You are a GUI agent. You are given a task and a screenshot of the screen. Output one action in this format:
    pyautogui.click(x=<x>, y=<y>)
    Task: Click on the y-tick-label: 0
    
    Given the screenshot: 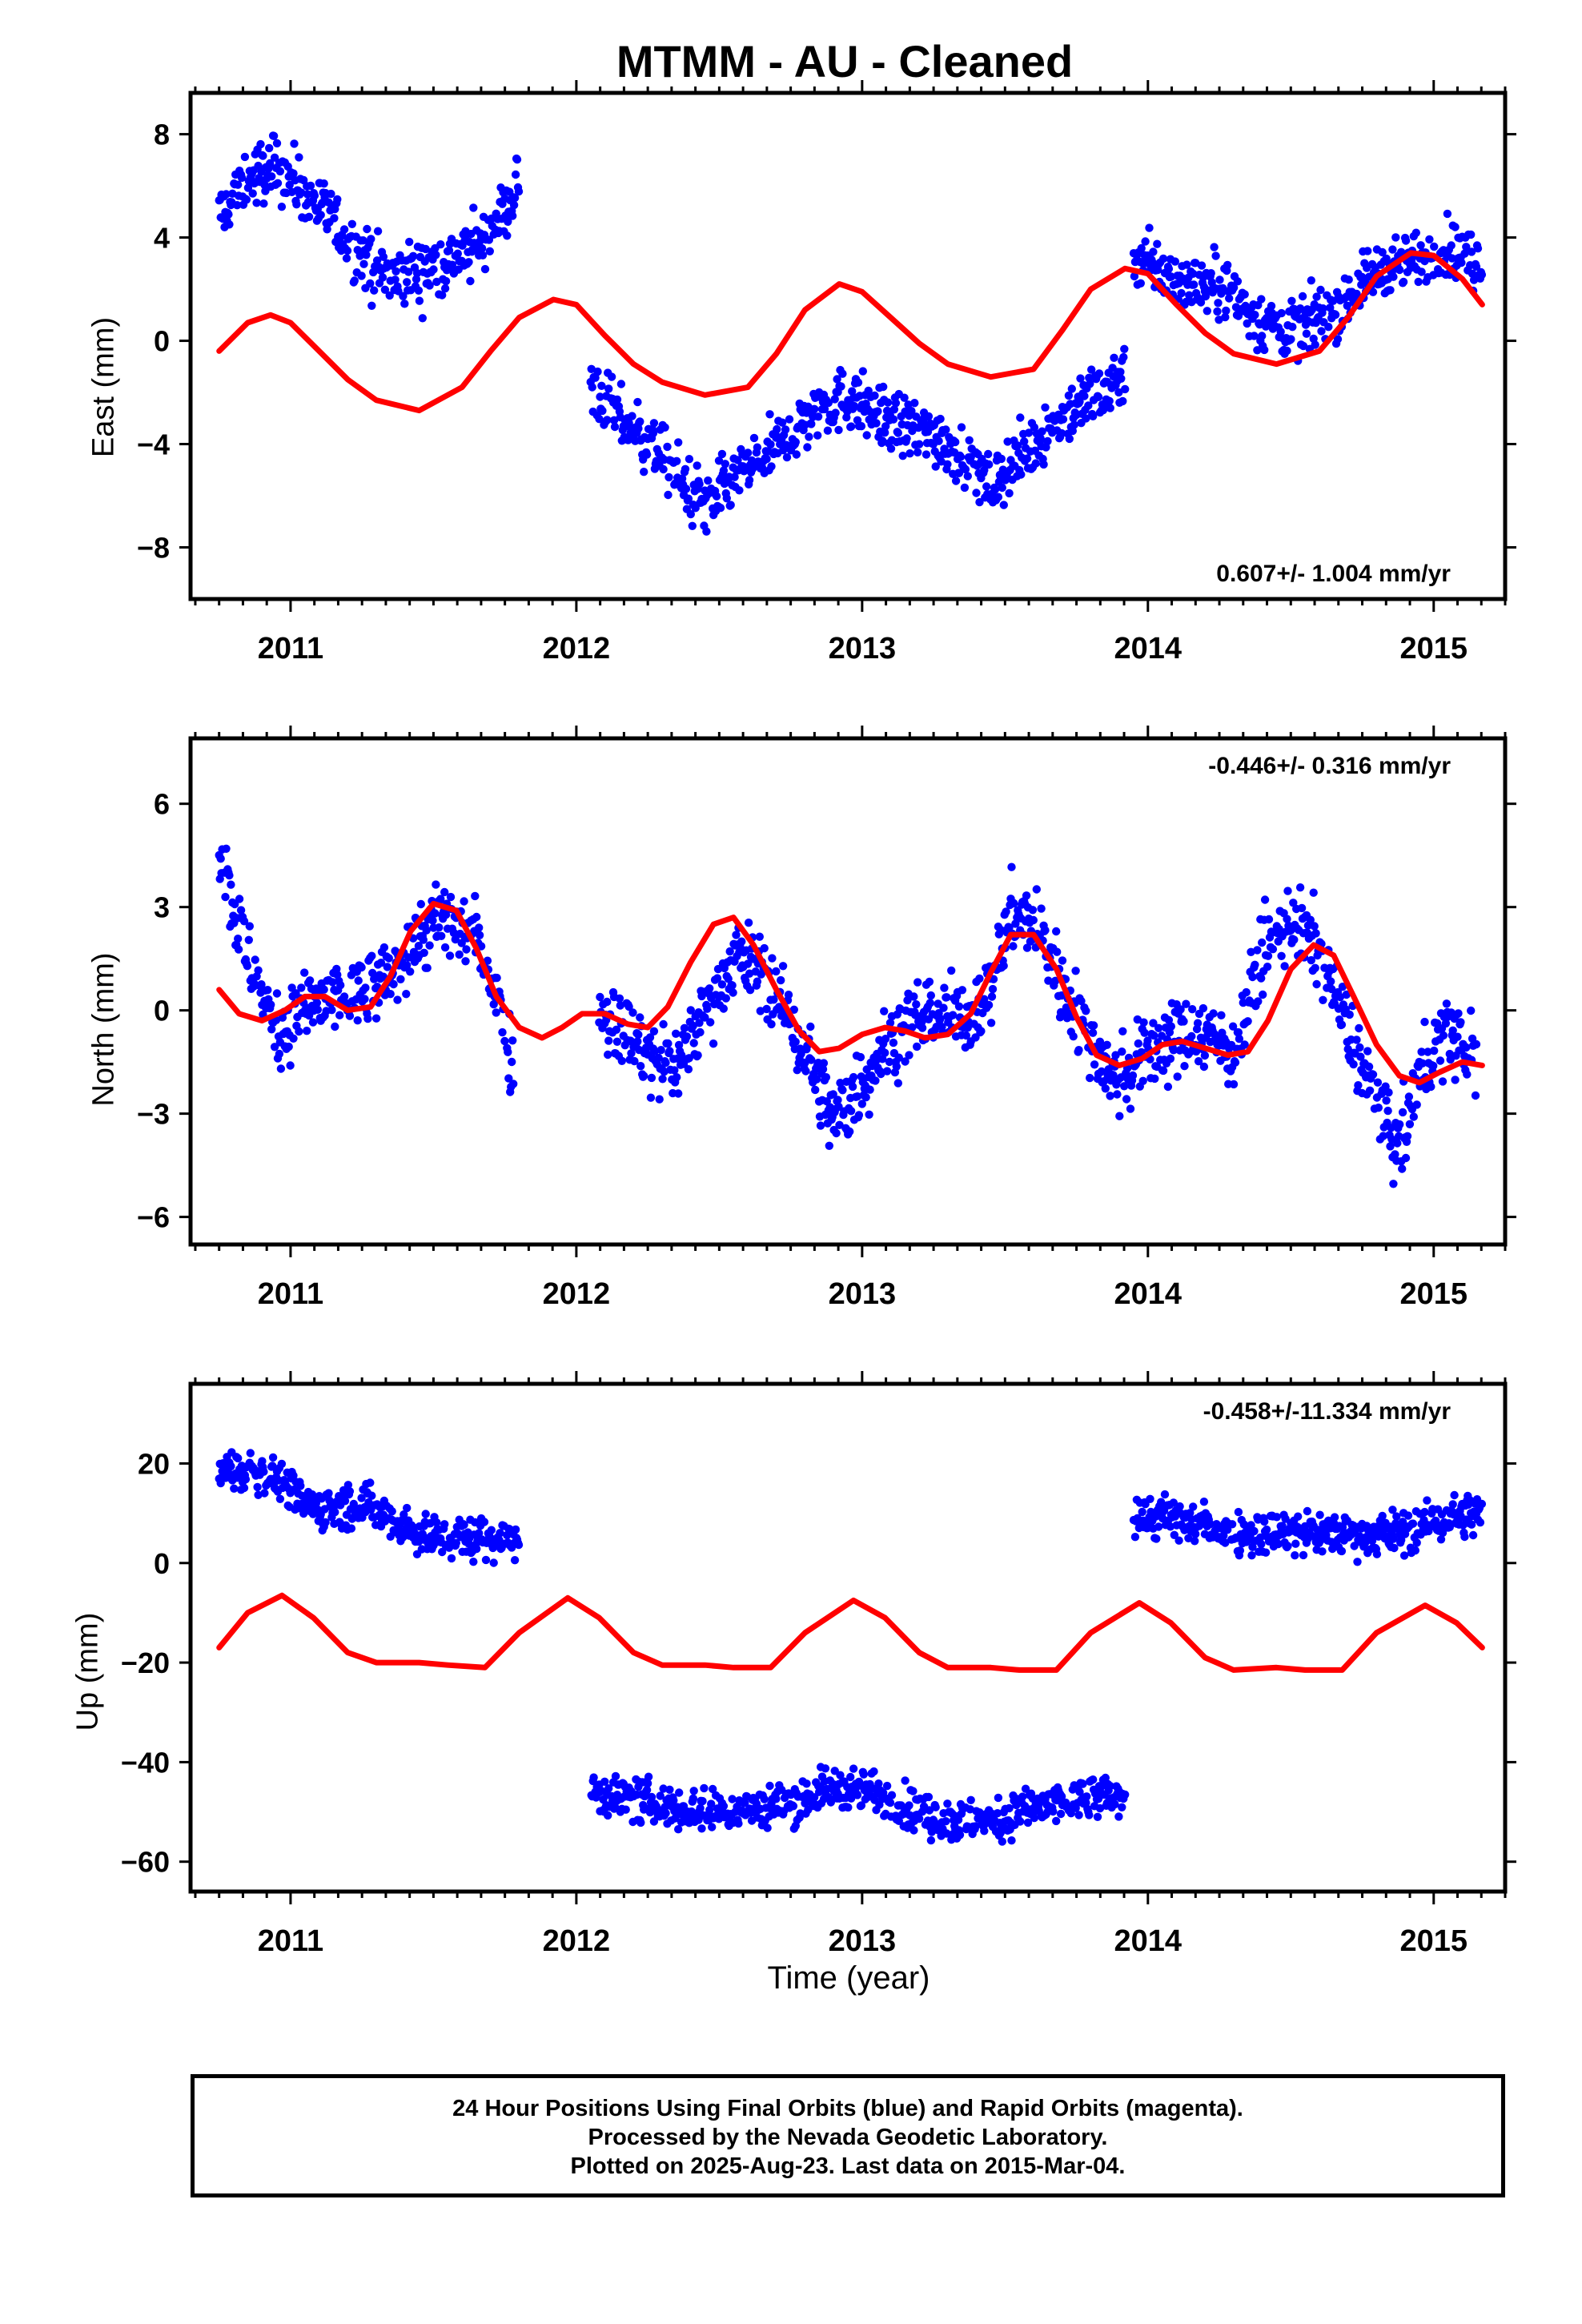 What is the action you would take?
    pyautogui.click(x=162, y=1564)
    